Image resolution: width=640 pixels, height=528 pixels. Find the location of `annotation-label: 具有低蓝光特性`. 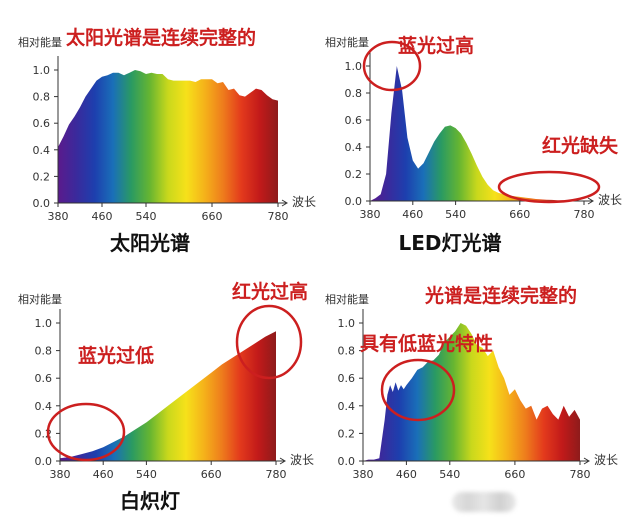

annotation-label: 具有低蓝光特性 is located at coordinates (426, 343).